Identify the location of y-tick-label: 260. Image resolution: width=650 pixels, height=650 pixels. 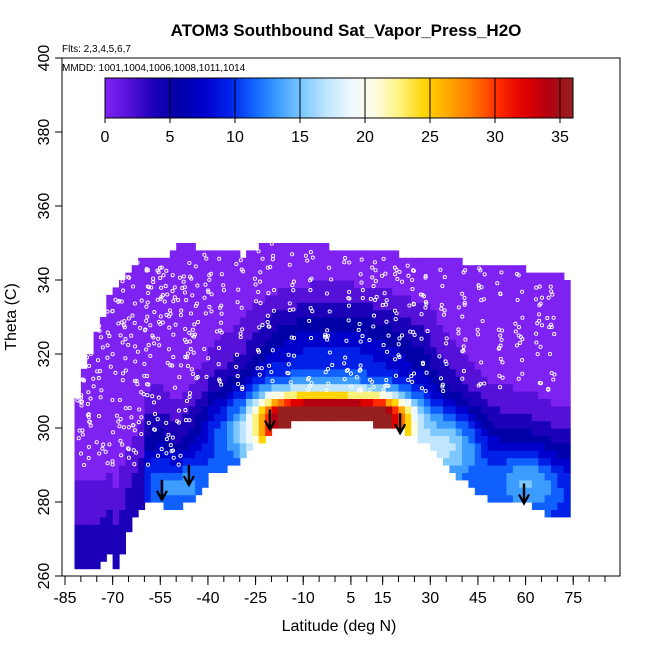
(44, 576).